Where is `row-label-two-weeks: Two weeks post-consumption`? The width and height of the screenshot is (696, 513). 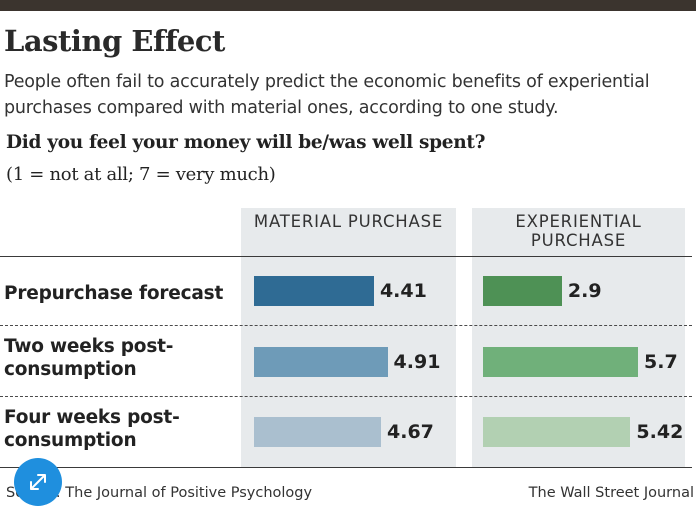
row-label-two-weeks: Two weeks post-consumption is located at coordinates (89, 358).